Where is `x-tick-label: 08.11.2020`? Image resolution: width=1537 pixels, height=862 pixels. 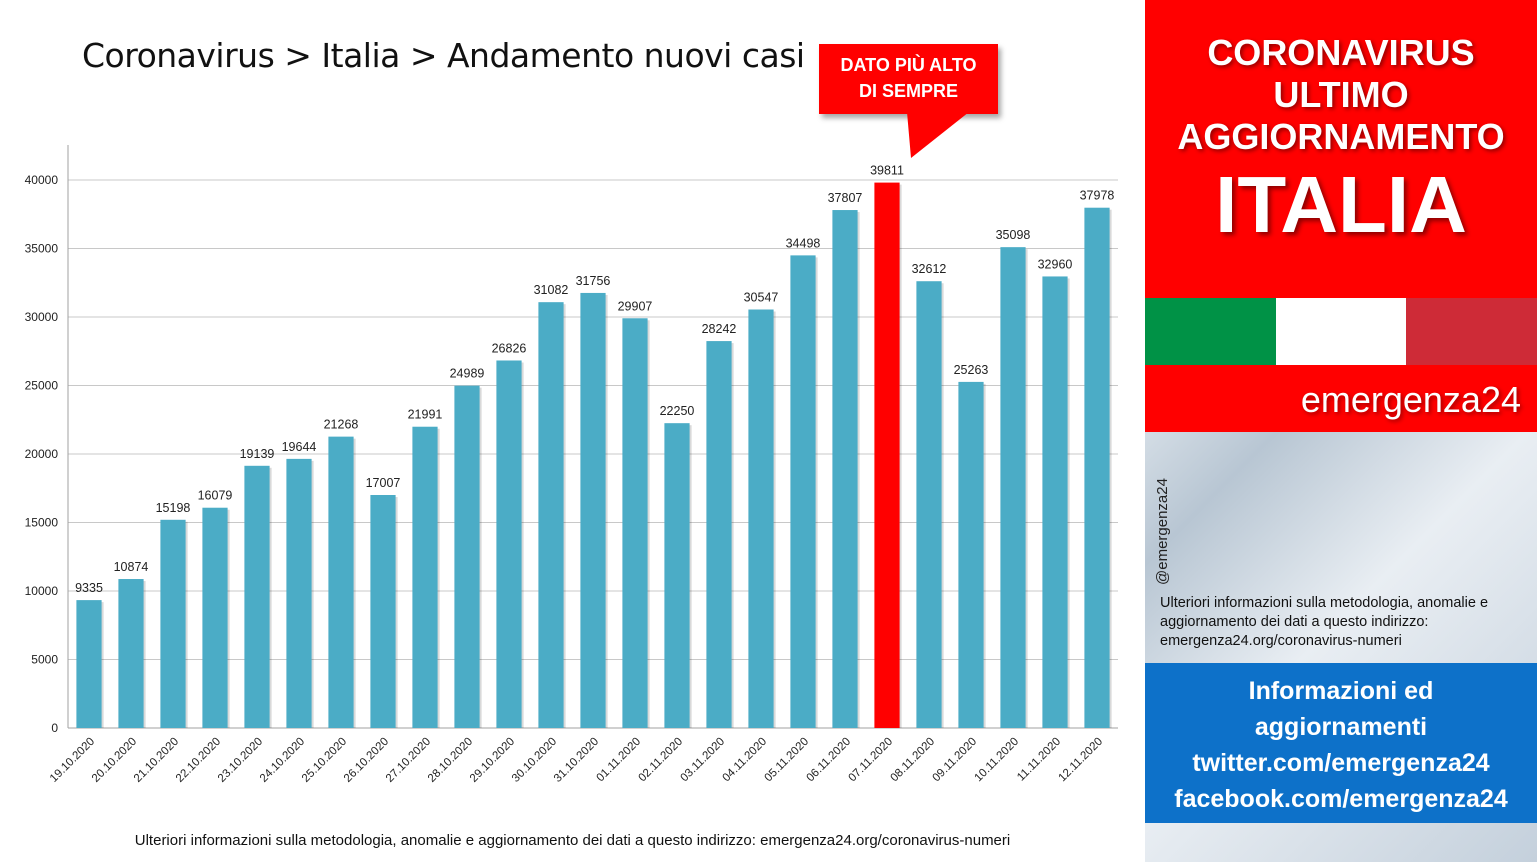 x-tick-label: 08.11.2020 is located at coordinates (913, 760).